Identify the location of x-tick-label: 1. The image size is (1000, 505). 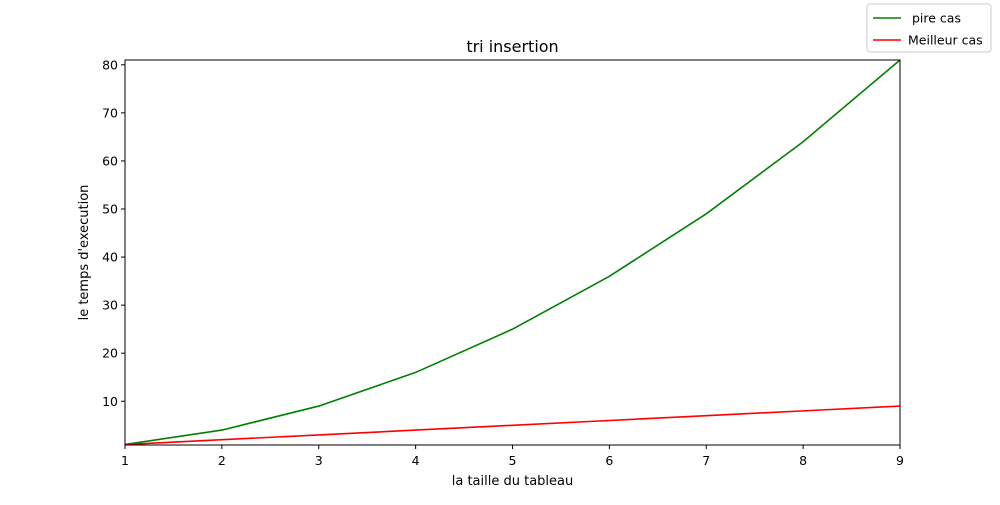
(125, 460).